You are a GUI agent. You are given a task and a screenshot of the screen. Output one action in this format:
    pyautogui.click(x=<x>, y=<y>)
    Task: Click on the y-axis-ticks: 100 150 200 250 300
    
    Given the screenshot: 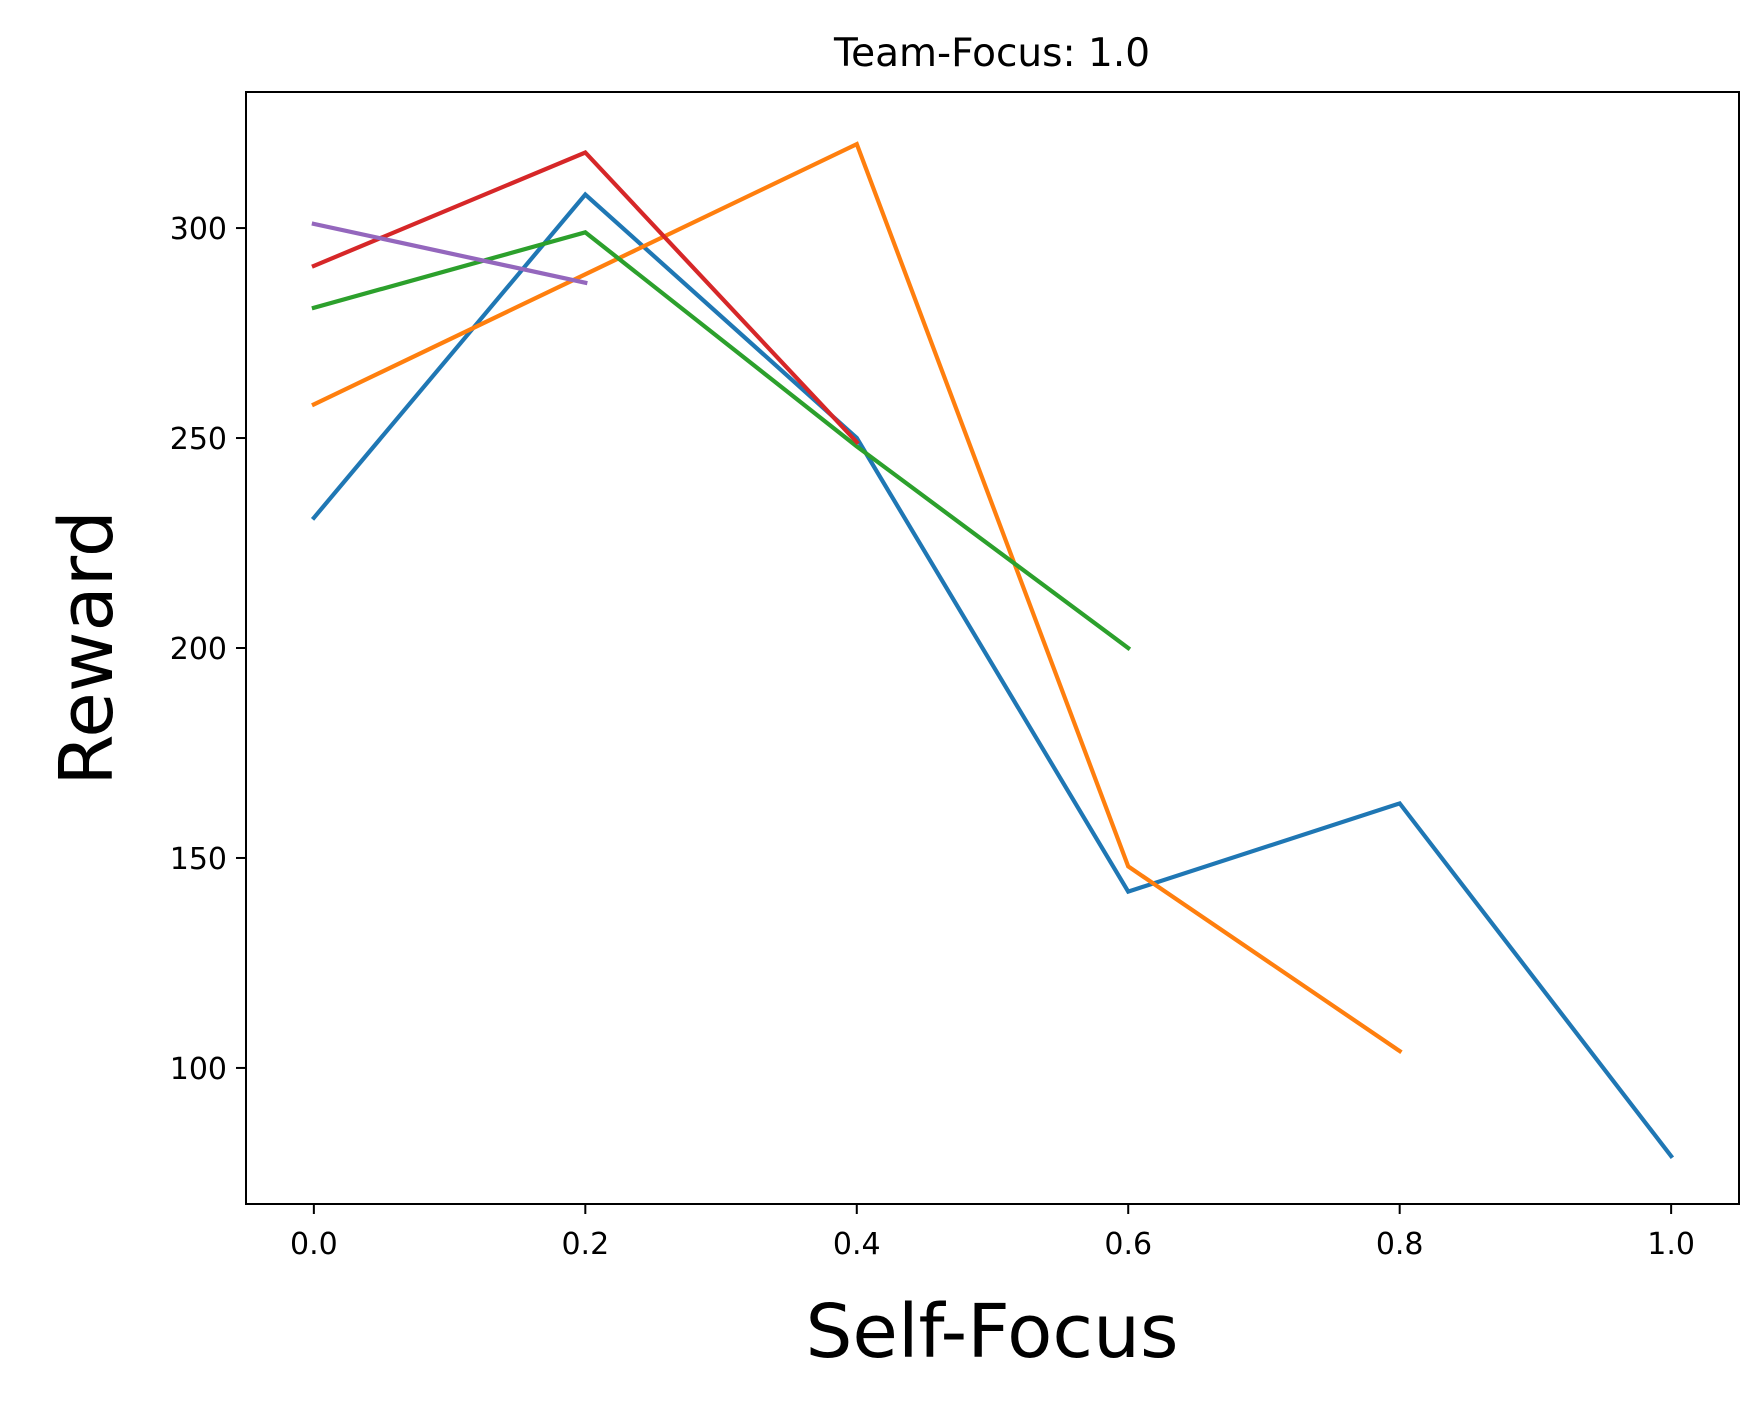 What is the action you would take?
    pyautogui.click(x=208, y=649)
    